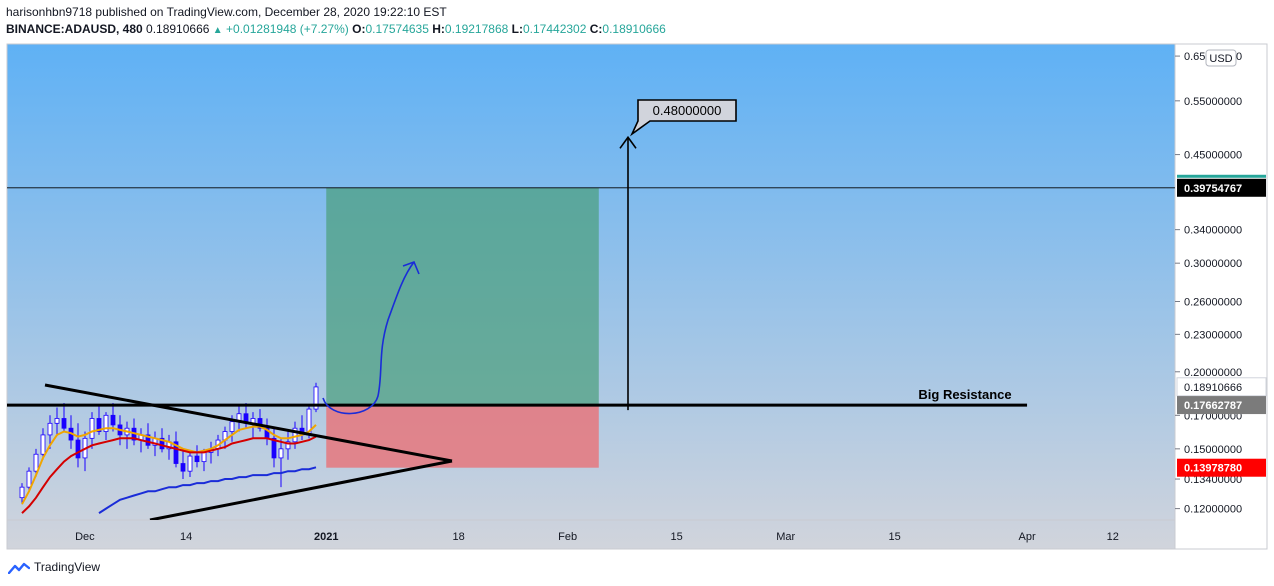 Image resolution: width=1274 pixels, height=586 pixels. Describe the element at coordinates (476, 29) in the screenshot. I see `high-value: 0.19217868` at that location.